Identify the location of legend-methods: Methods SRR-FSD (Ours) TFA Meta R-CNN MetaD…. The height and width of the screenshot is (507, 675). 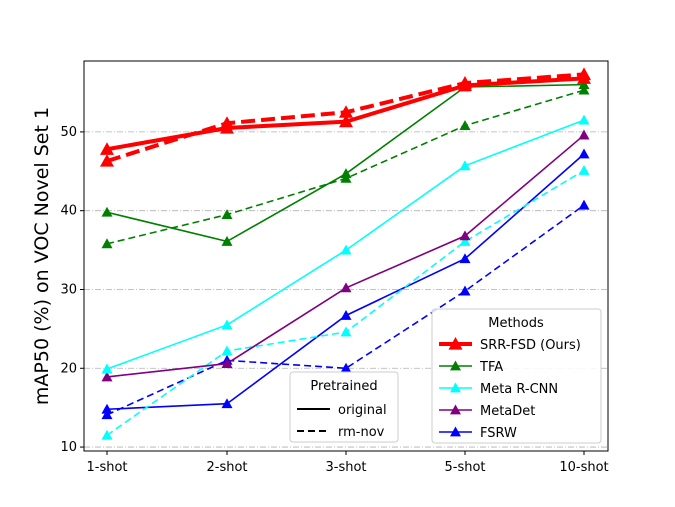
(516, 376).